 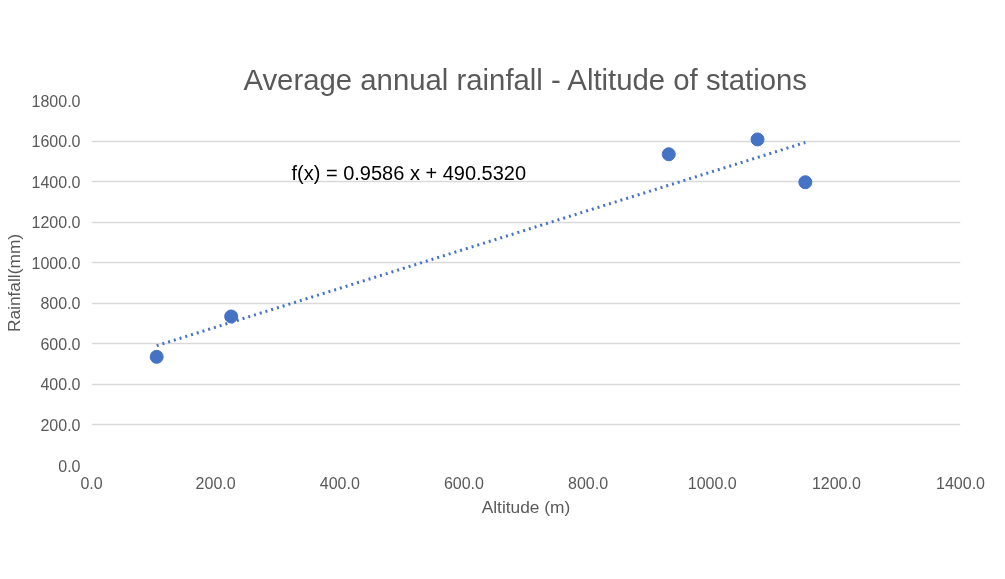 What do you see at coordinates (526, 506) in the screenshot?
I see `x-axis-title: Altitude (m)` at bounding box center [526, 506].